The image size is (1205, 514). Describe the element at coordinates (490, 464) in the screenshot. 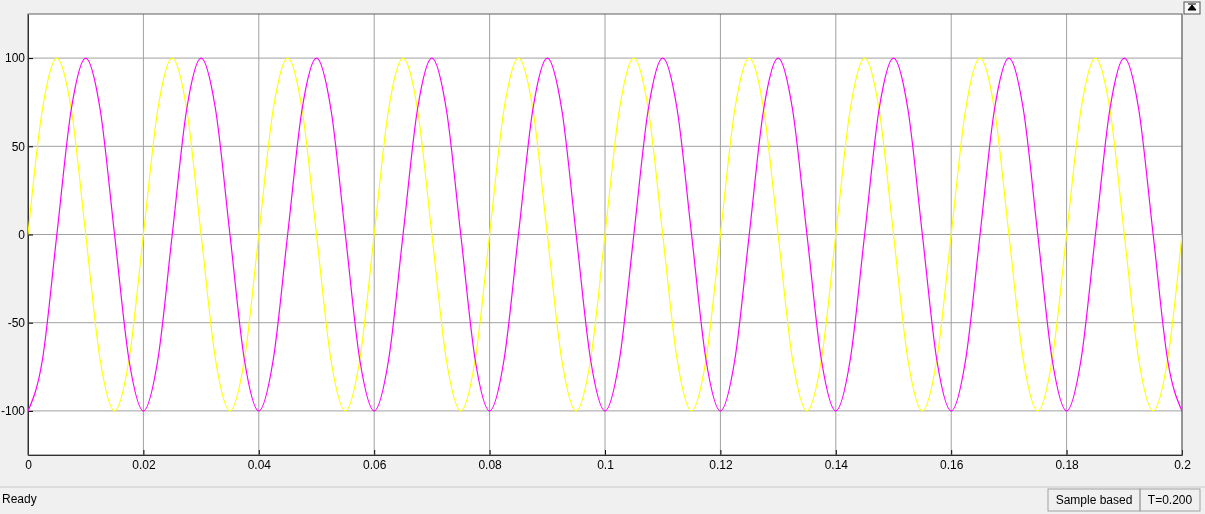

I see `x-tick-label: 0.08` at that location.